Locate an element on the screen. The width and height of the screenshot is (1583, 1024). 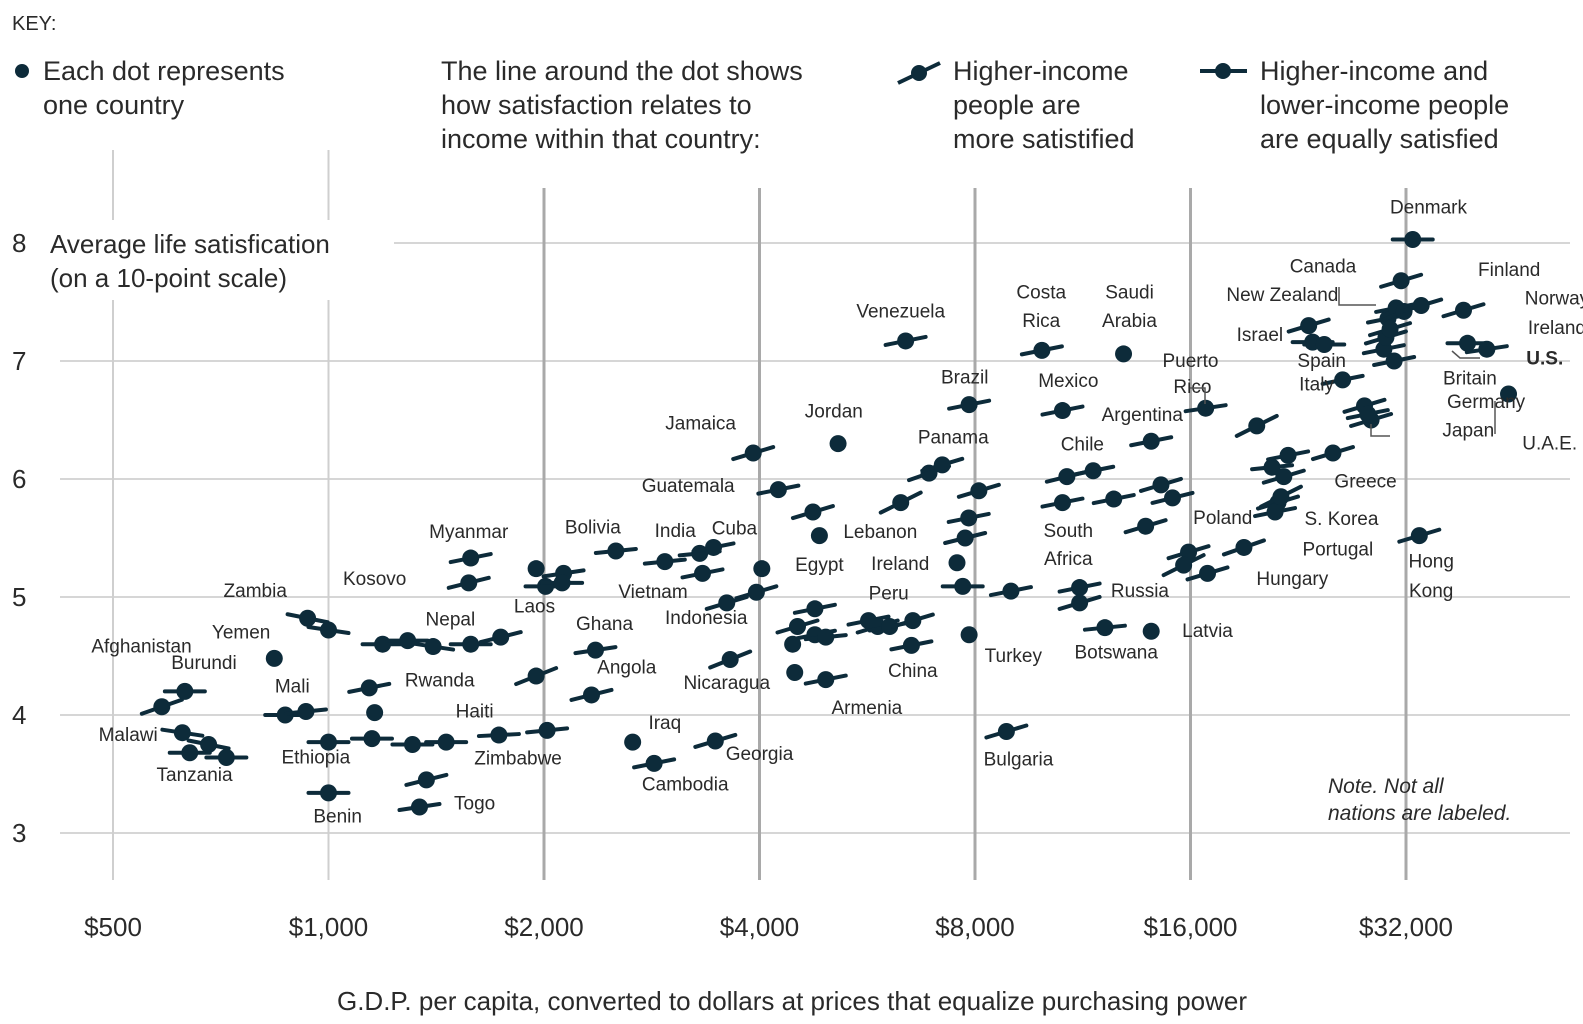
country-label: Spain is located at coordinates (1321, 361).